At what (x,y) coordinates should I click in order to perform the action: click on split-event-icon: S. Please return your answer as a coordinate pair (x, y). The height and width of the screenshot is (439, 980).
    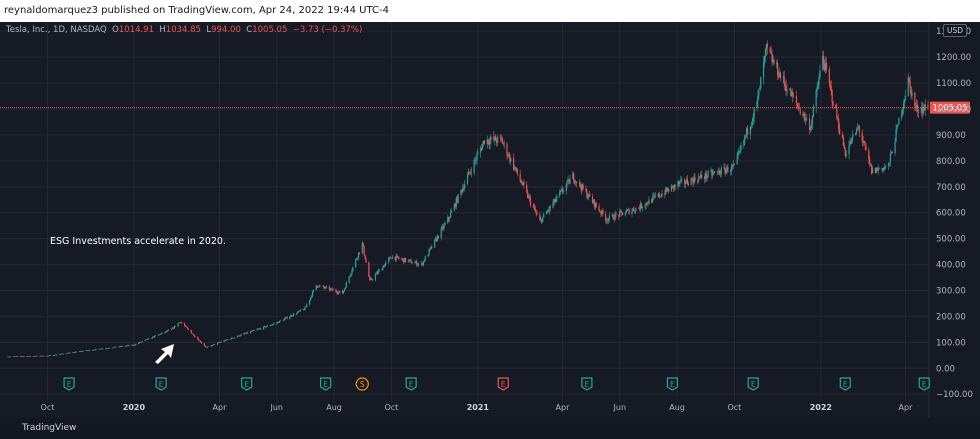
    Looking at the image, I should click on (362, 384).